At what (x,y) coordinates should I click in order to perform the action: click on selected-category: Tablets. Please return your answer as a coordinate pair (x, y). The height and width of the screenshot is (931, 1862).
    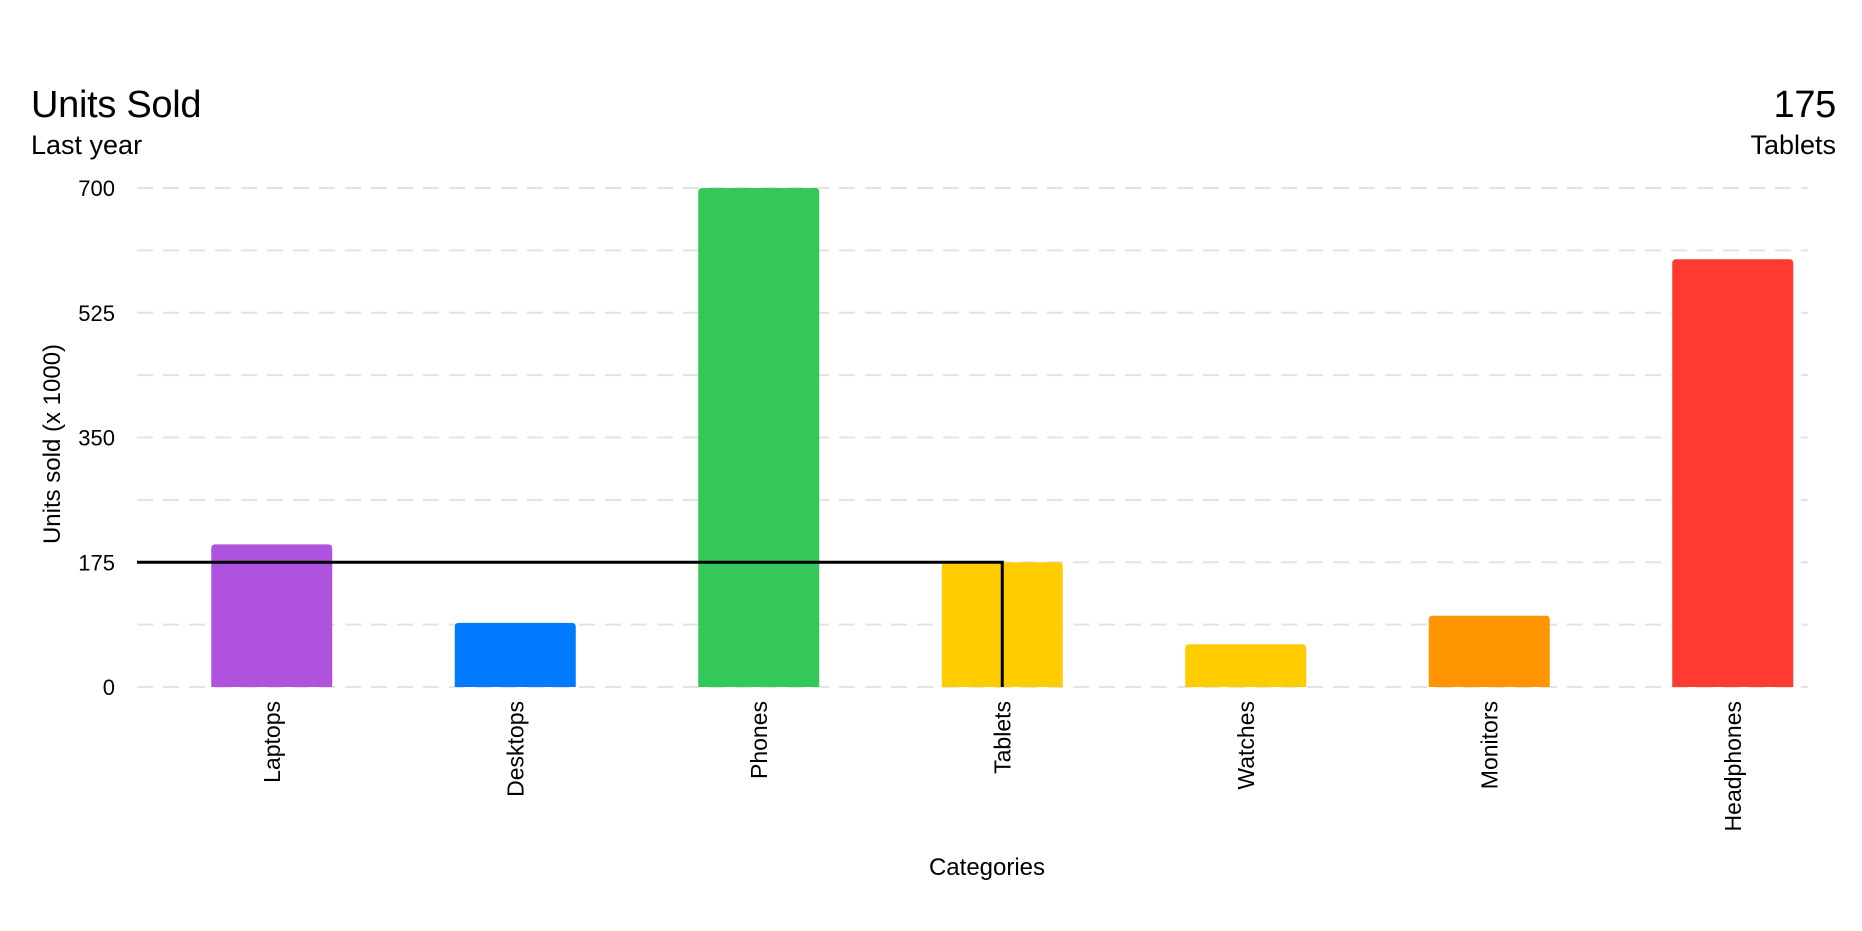
    Looking at the image, I should click on (1793, 145).